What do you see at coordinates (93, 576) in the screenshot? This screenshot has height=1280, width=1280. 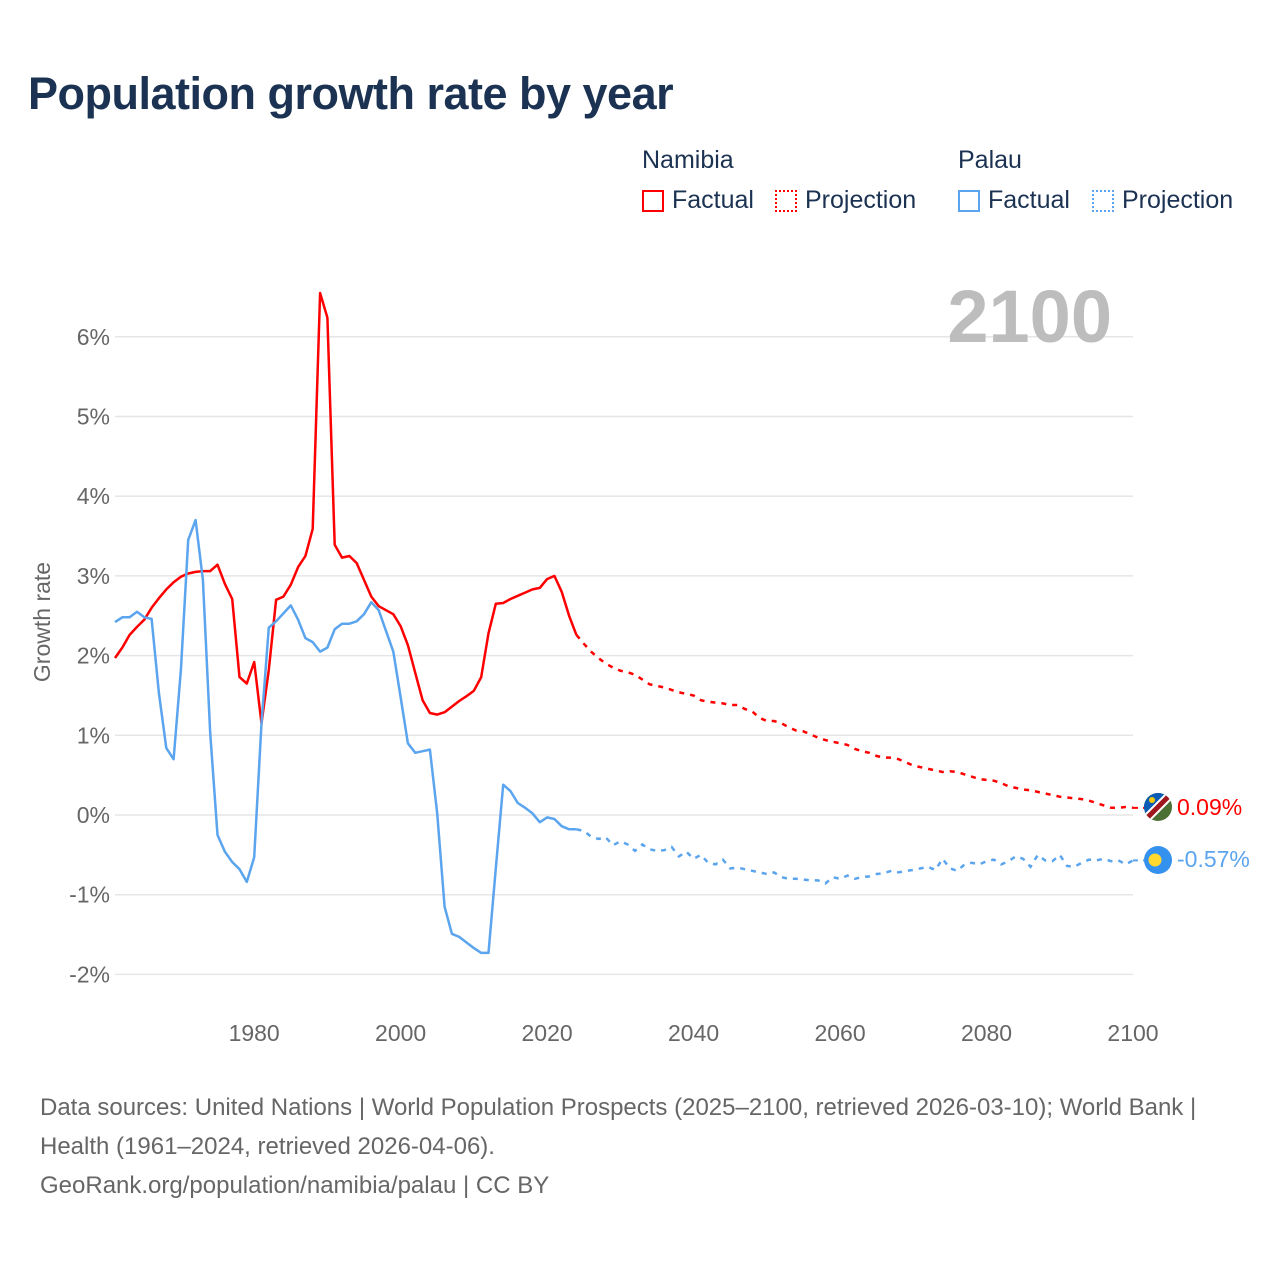 I see `y-tick-label: 3%` at bounding box center [93, 576].